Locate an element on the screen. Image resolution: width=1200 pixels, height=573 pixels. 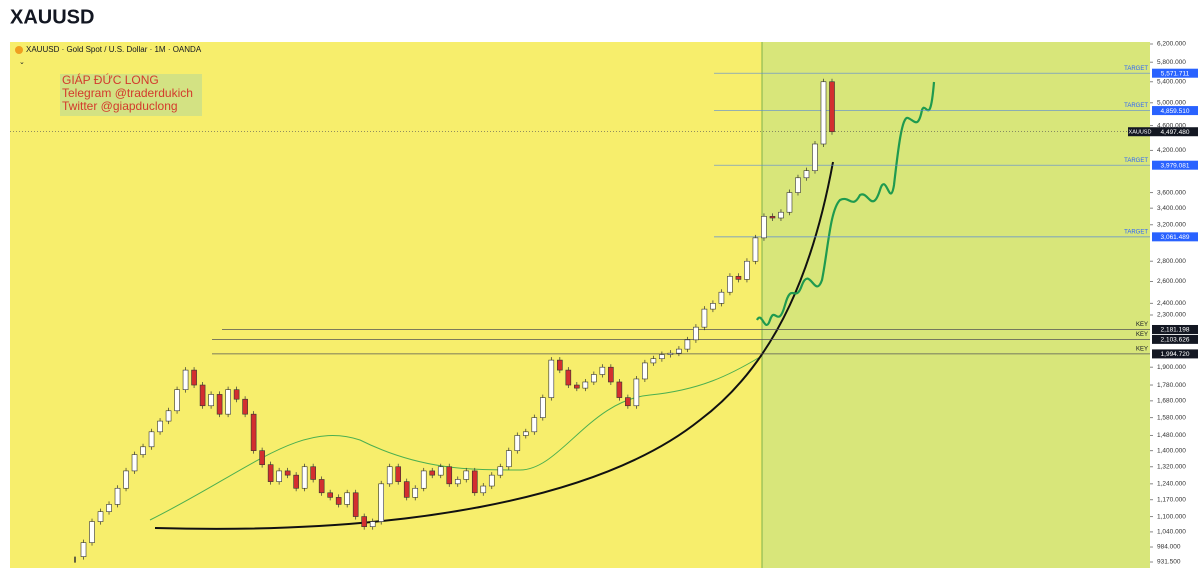
y-tick-label: 1,170.000 is located at coordinates (1171, 499).